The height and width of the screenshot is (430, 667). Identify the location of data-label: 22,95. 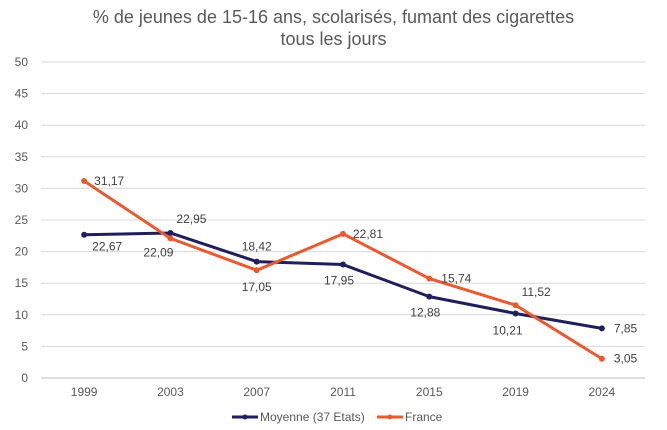
(191, 219).